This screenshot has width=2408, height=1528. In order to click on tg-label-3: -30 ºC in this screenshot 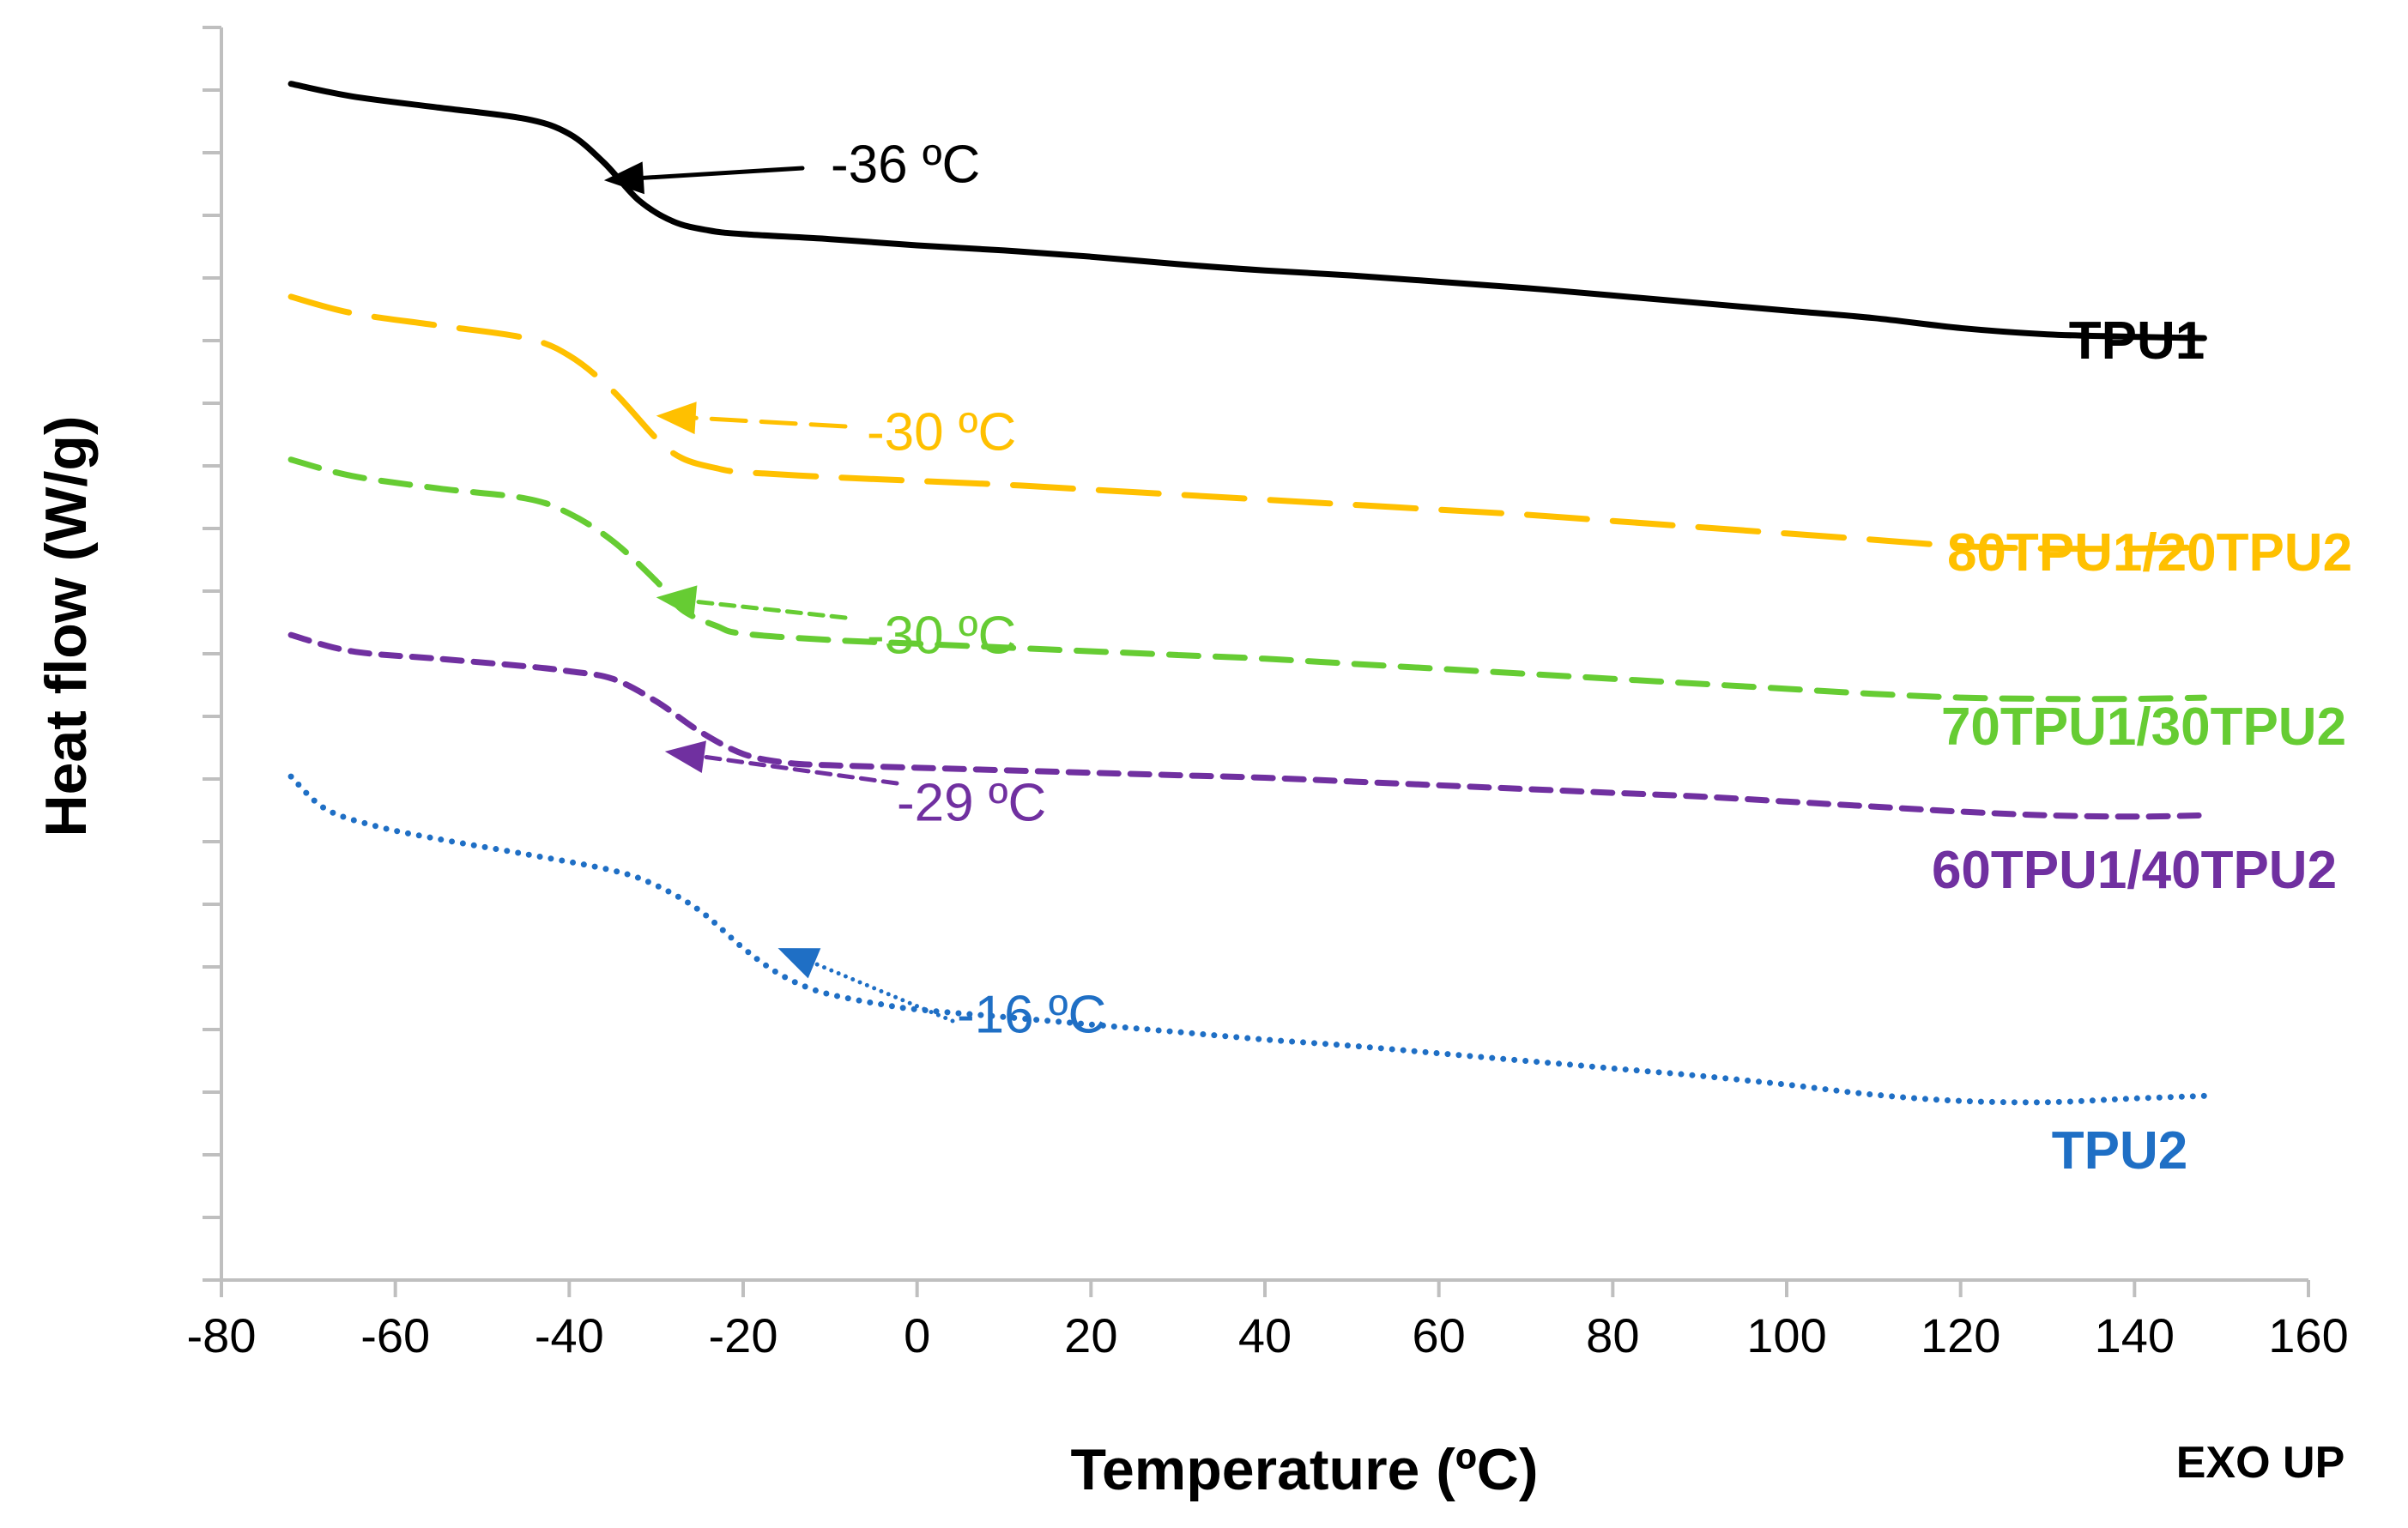, I will do `click(941, 635)`.